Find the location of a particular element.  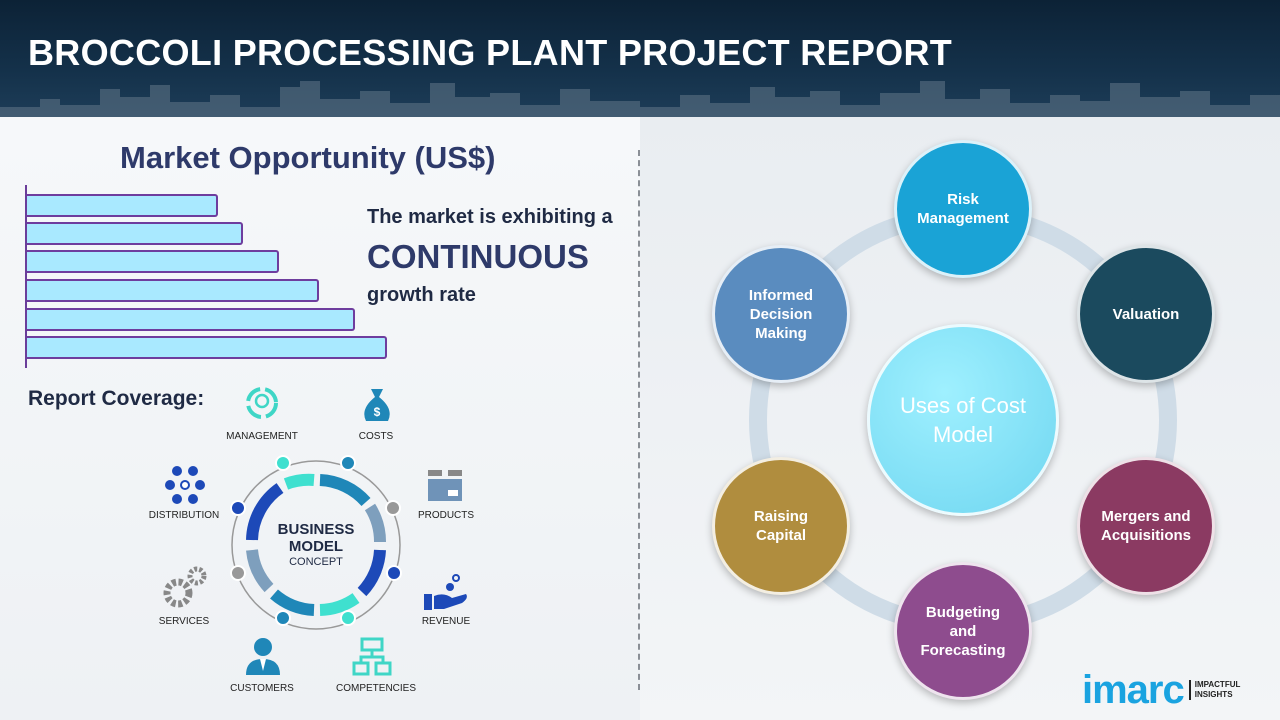

section-divider is located at coordinates (639, 420).